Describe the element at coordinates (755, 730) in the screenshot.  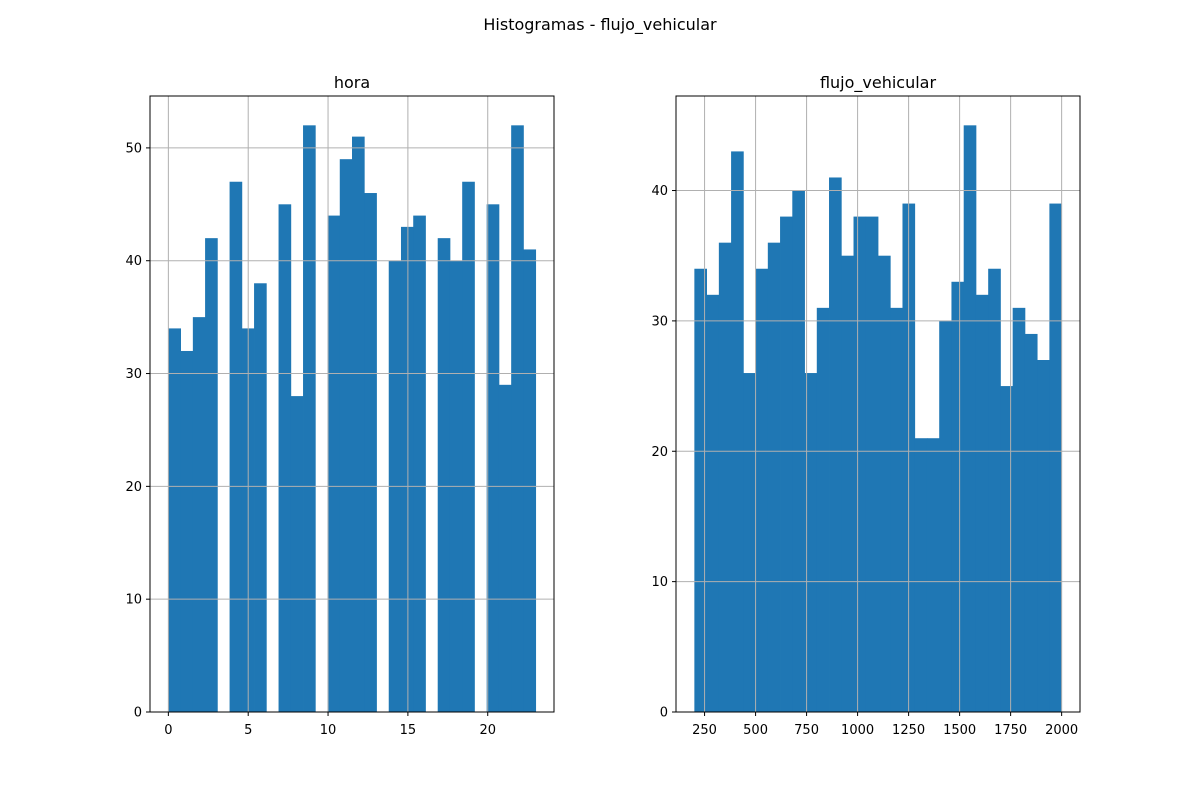
I see `x-tick-label: 500` at that location.